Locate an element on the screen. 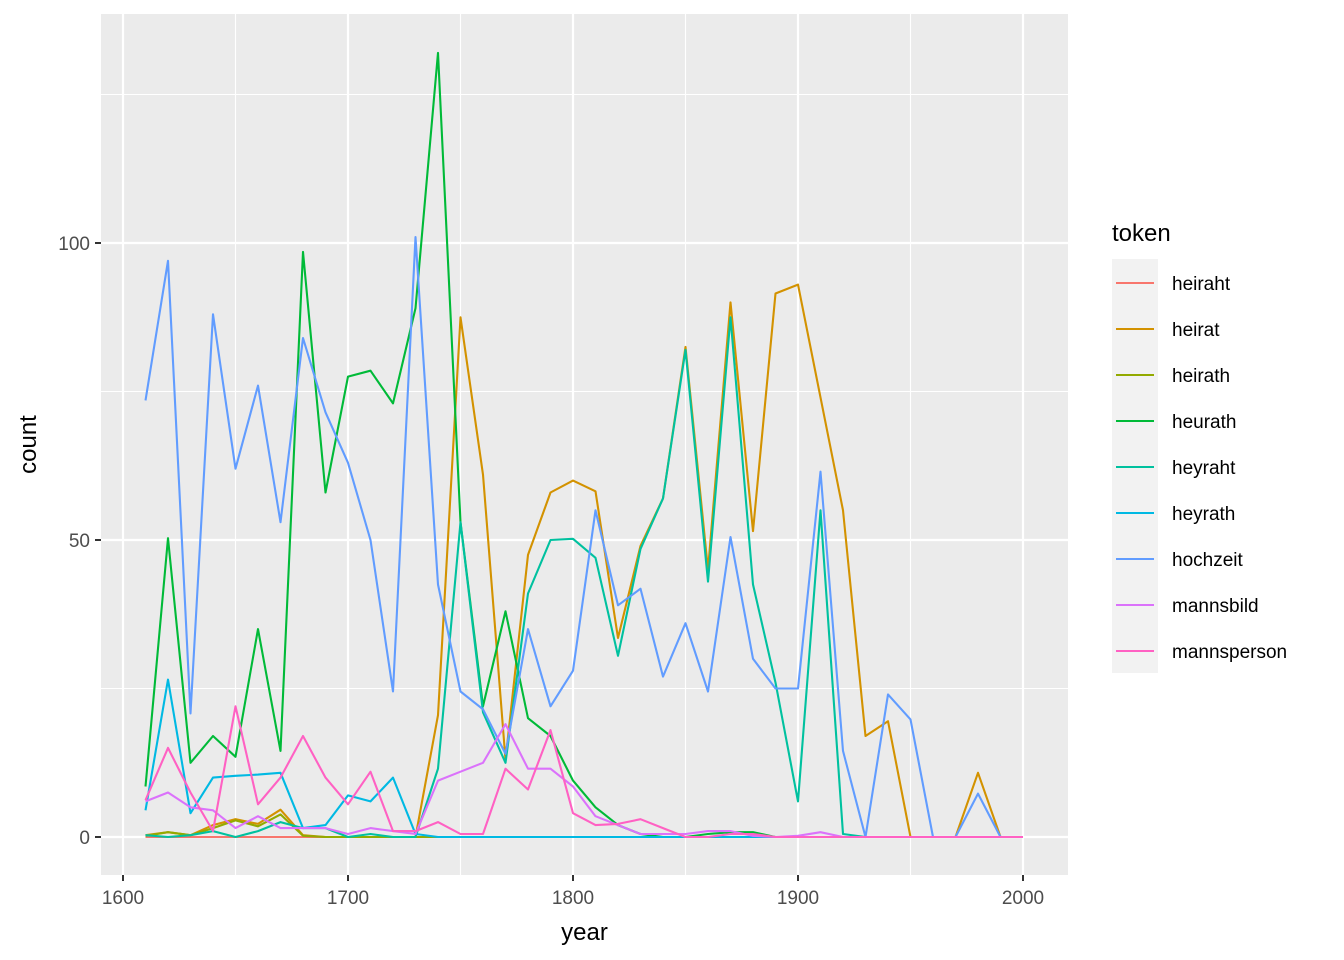 This screenshot has height=960, width=1344. x-tick-label: 1600 is located at coordinates (123, 898).